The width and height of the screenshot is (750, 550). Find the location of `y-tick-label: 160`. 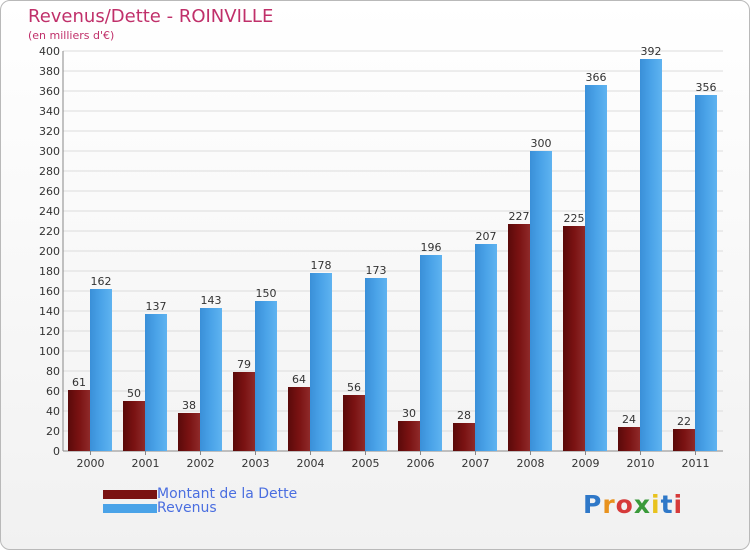

y-tick-label: 160 is located at coordinates (49, 291).